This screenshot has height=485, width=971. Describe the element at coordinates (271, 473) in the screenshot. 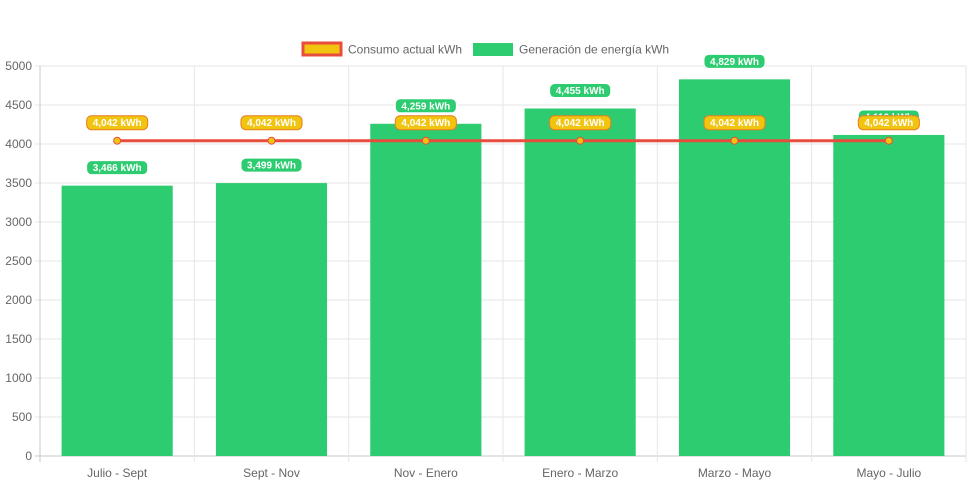

I see `x-tick-label: Sept - Nov` at that location.